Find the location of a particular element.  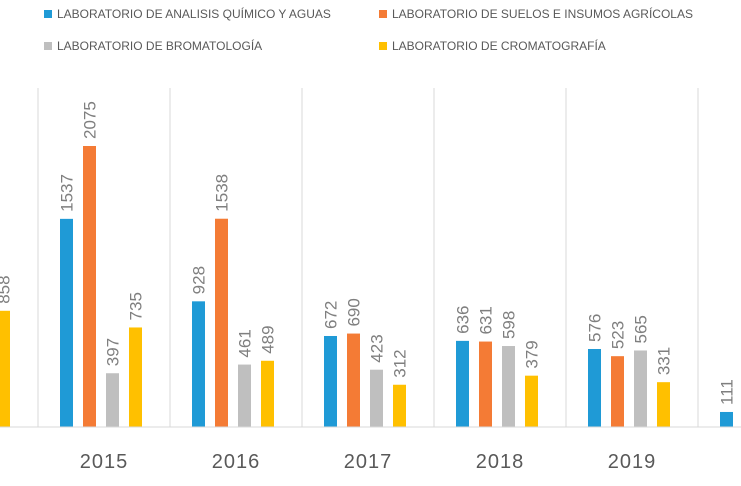

data-label: 111 is located at coordinates (727, 392).